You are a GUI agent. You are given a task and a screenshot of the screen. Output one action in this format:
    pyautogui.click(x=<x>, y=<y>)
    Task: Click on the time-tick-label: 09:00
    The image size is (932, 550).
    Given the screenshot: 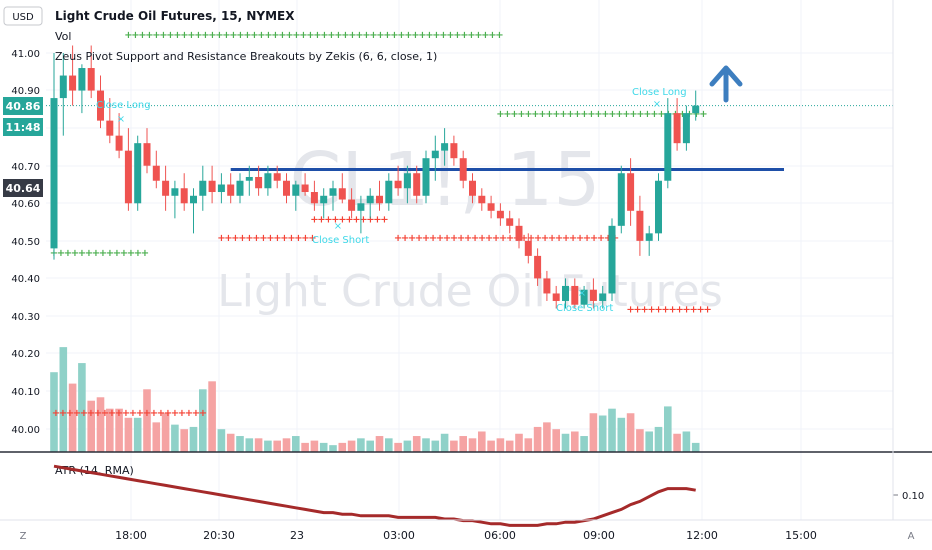 What is the action you would take?
    pyautogui.click(x=599, y=535)
    